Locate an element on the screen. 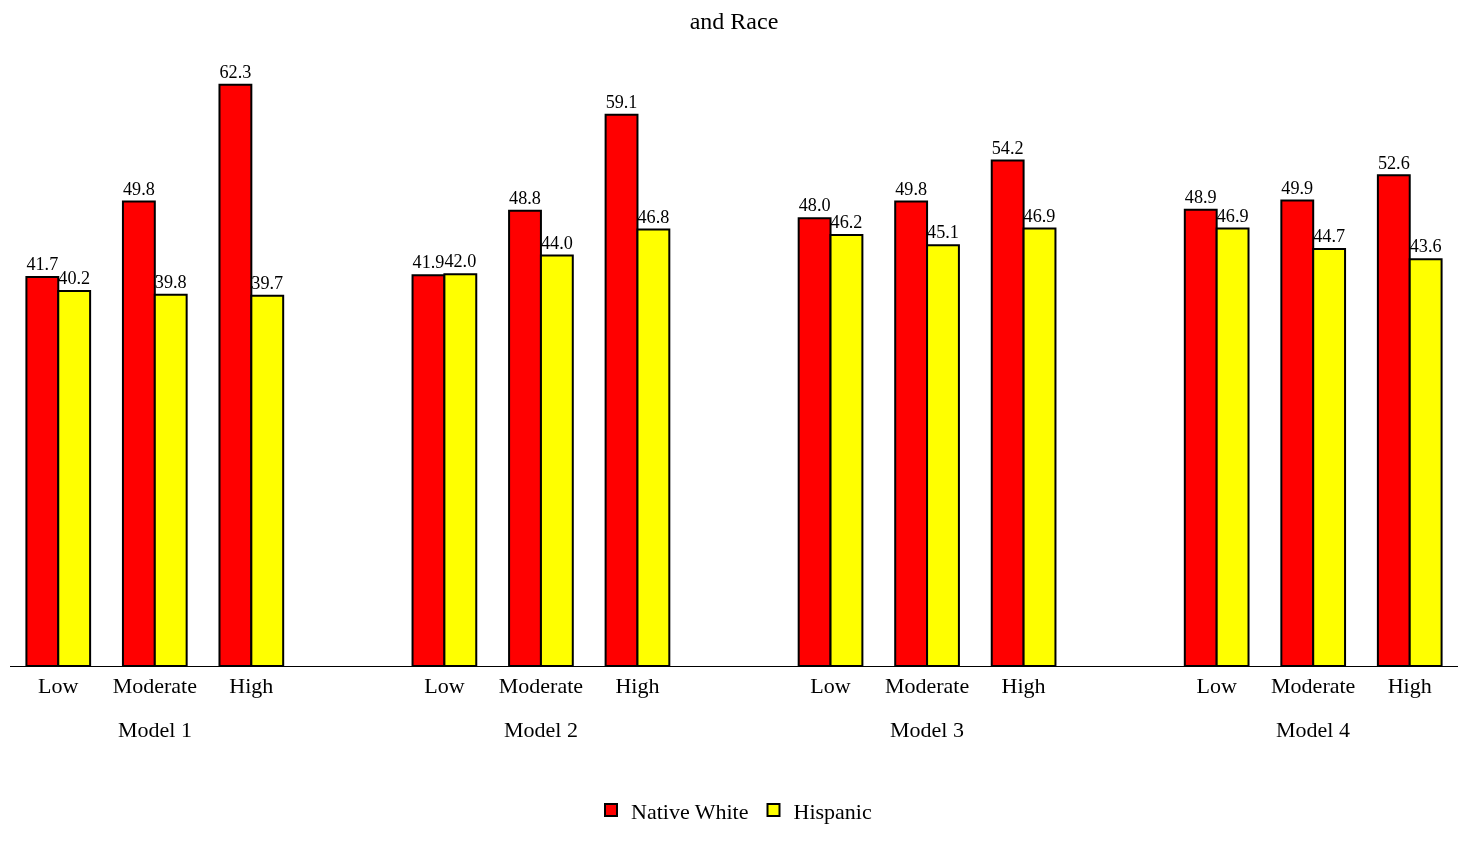 The height and width of the screenshot is (841, 1468). data-label: 44.7 is located at coordinates (1329, 236).